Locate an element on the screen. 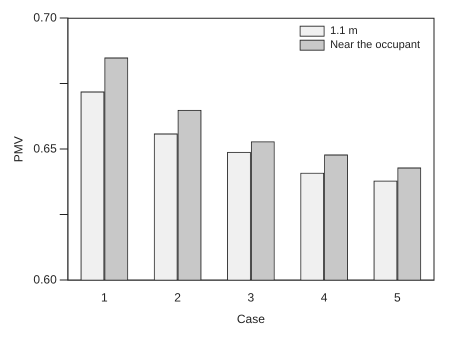  legend-label: 1.1 m is located at coordinates (344, 31).